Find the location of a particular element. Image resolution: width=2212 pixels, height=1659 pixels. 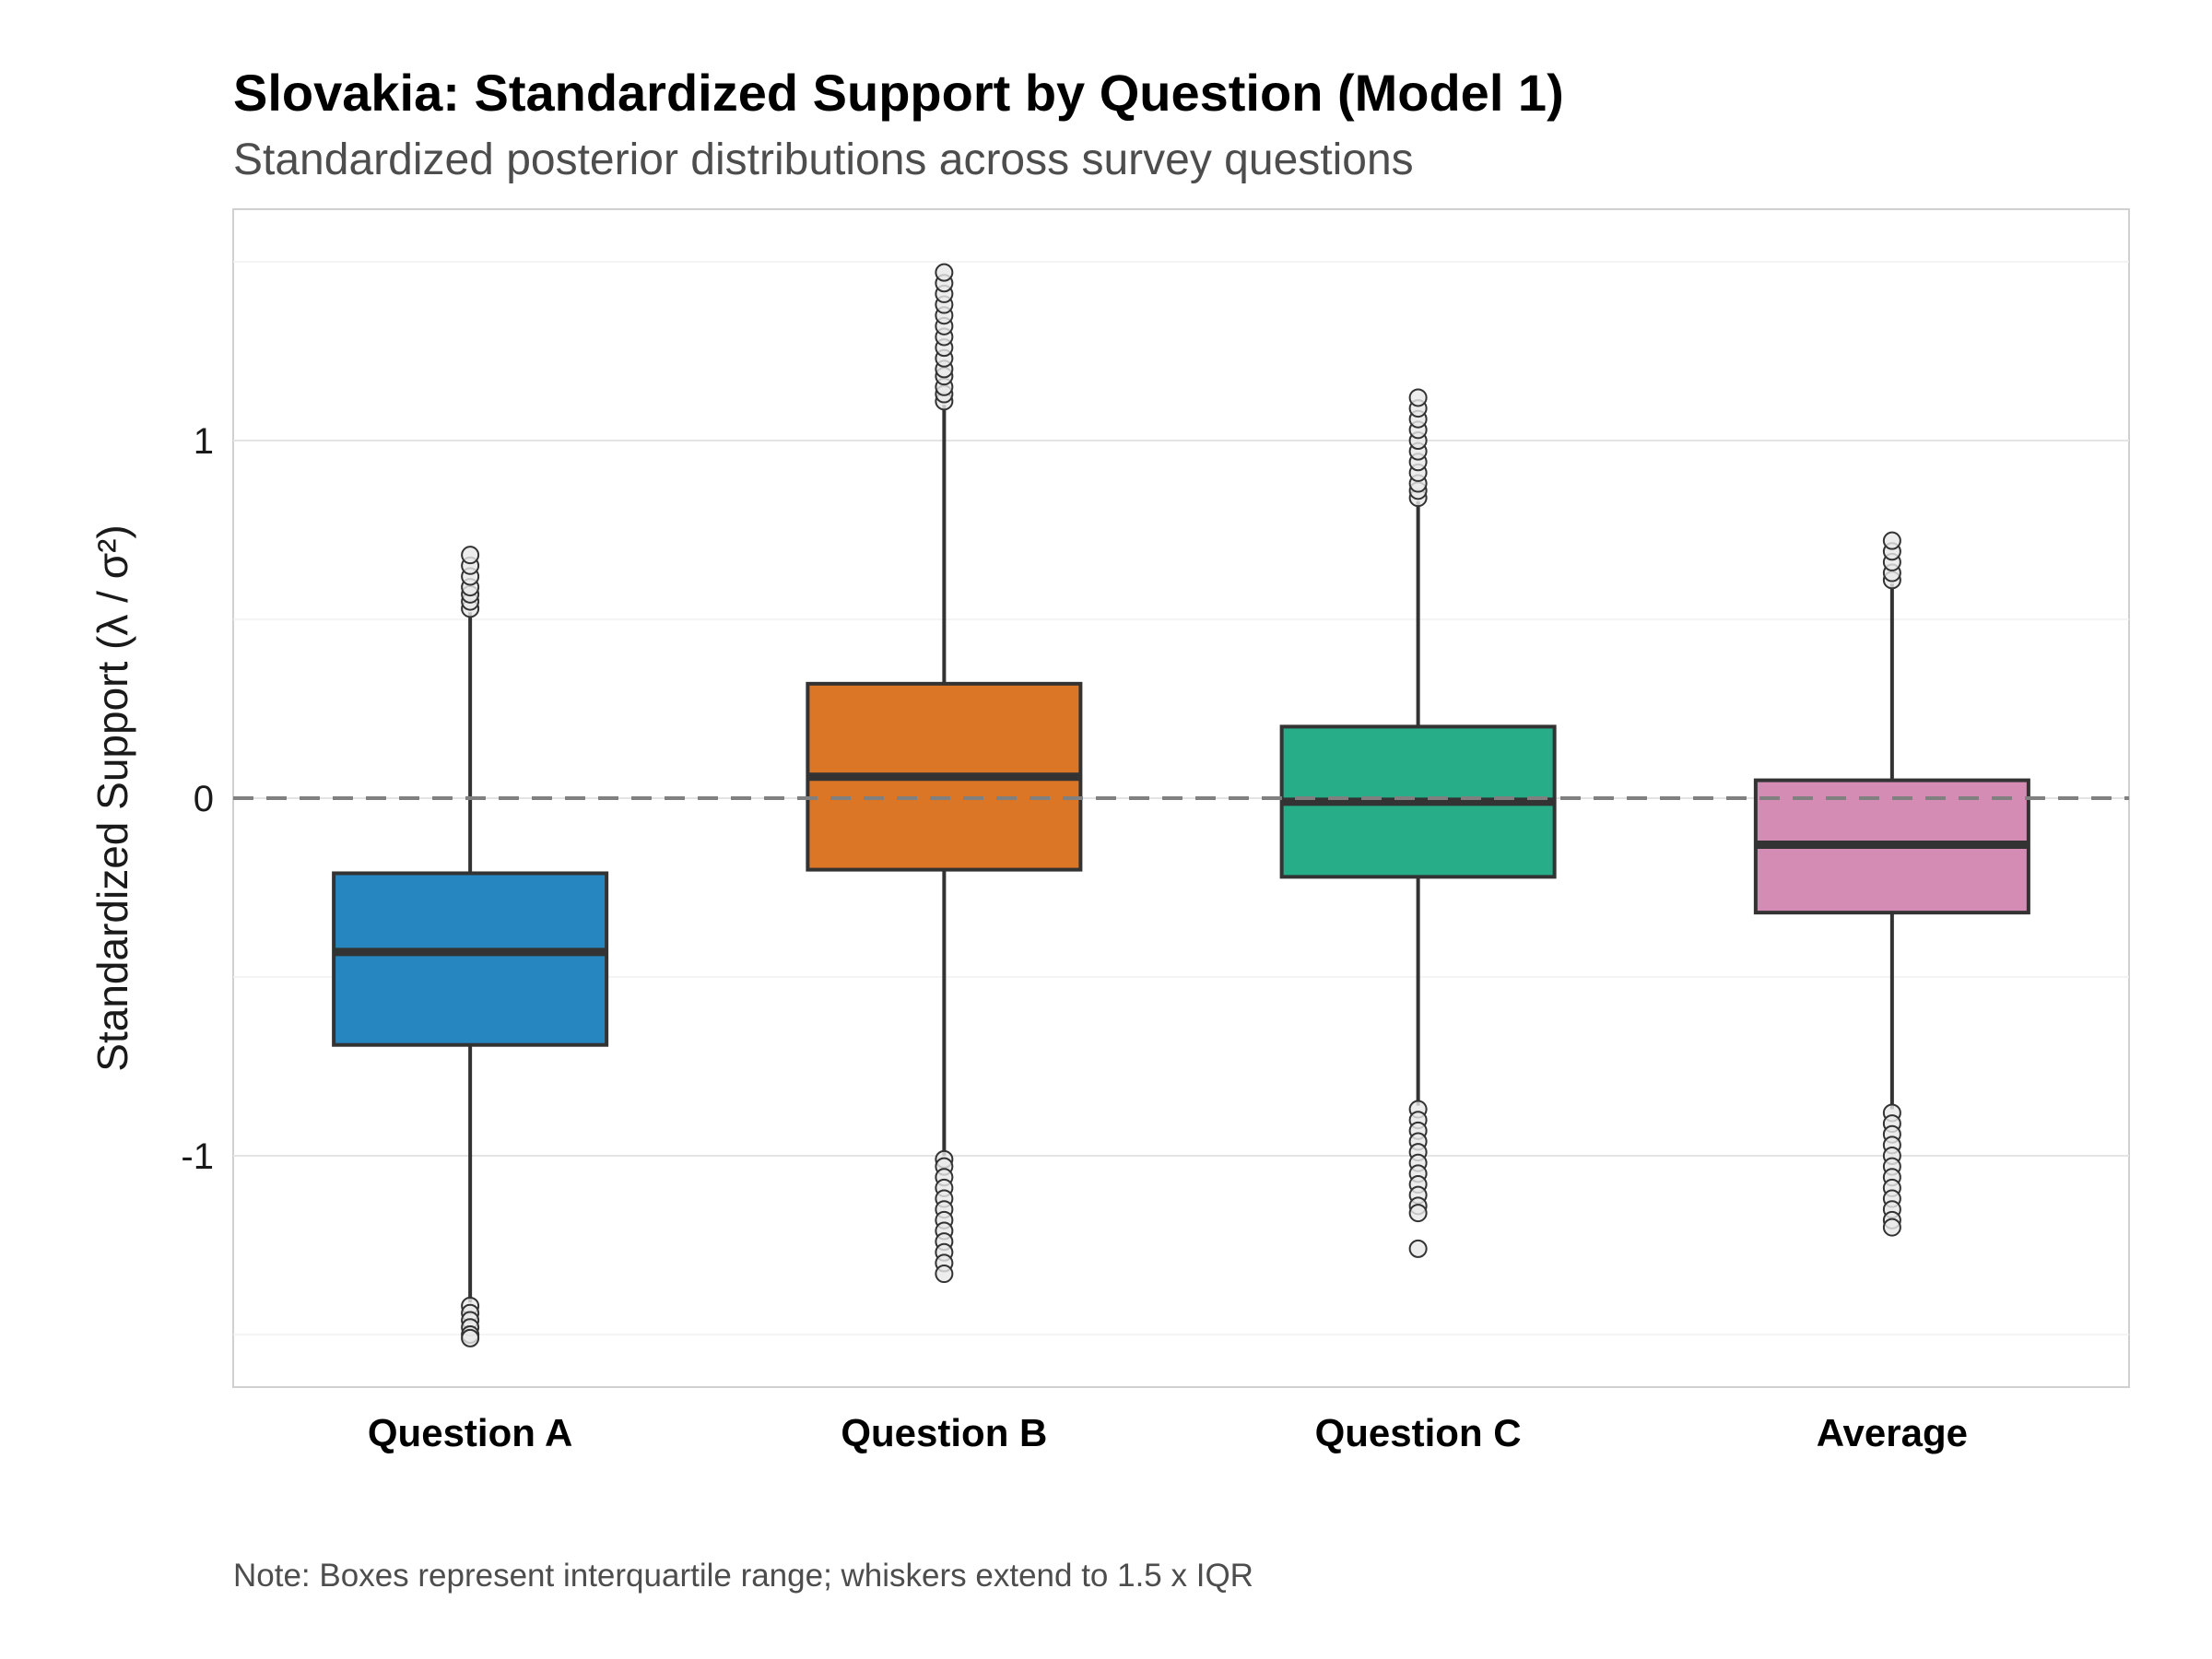

box-question-b is located at coordinates (944, 773).